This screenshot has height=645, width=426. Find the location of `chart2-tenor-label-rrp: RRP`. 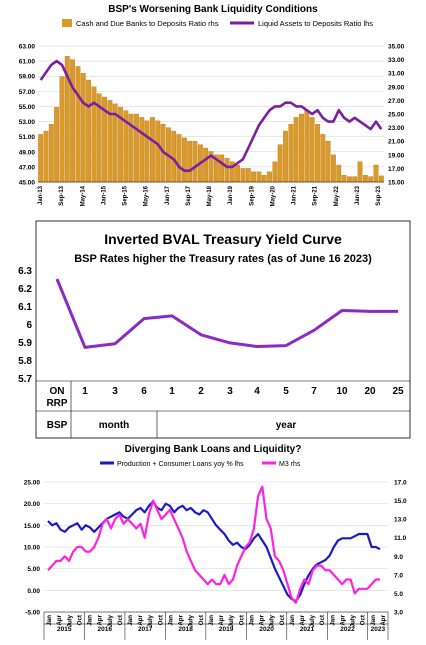

chart2-tenor-label-rrp: RRP is located at coordinates (56, 403).